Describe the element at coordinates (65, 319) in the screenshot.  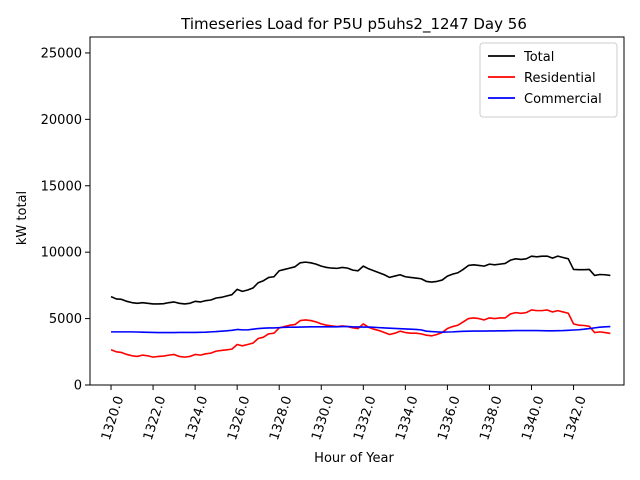
I see `y-tick-label: 5000` at that location.